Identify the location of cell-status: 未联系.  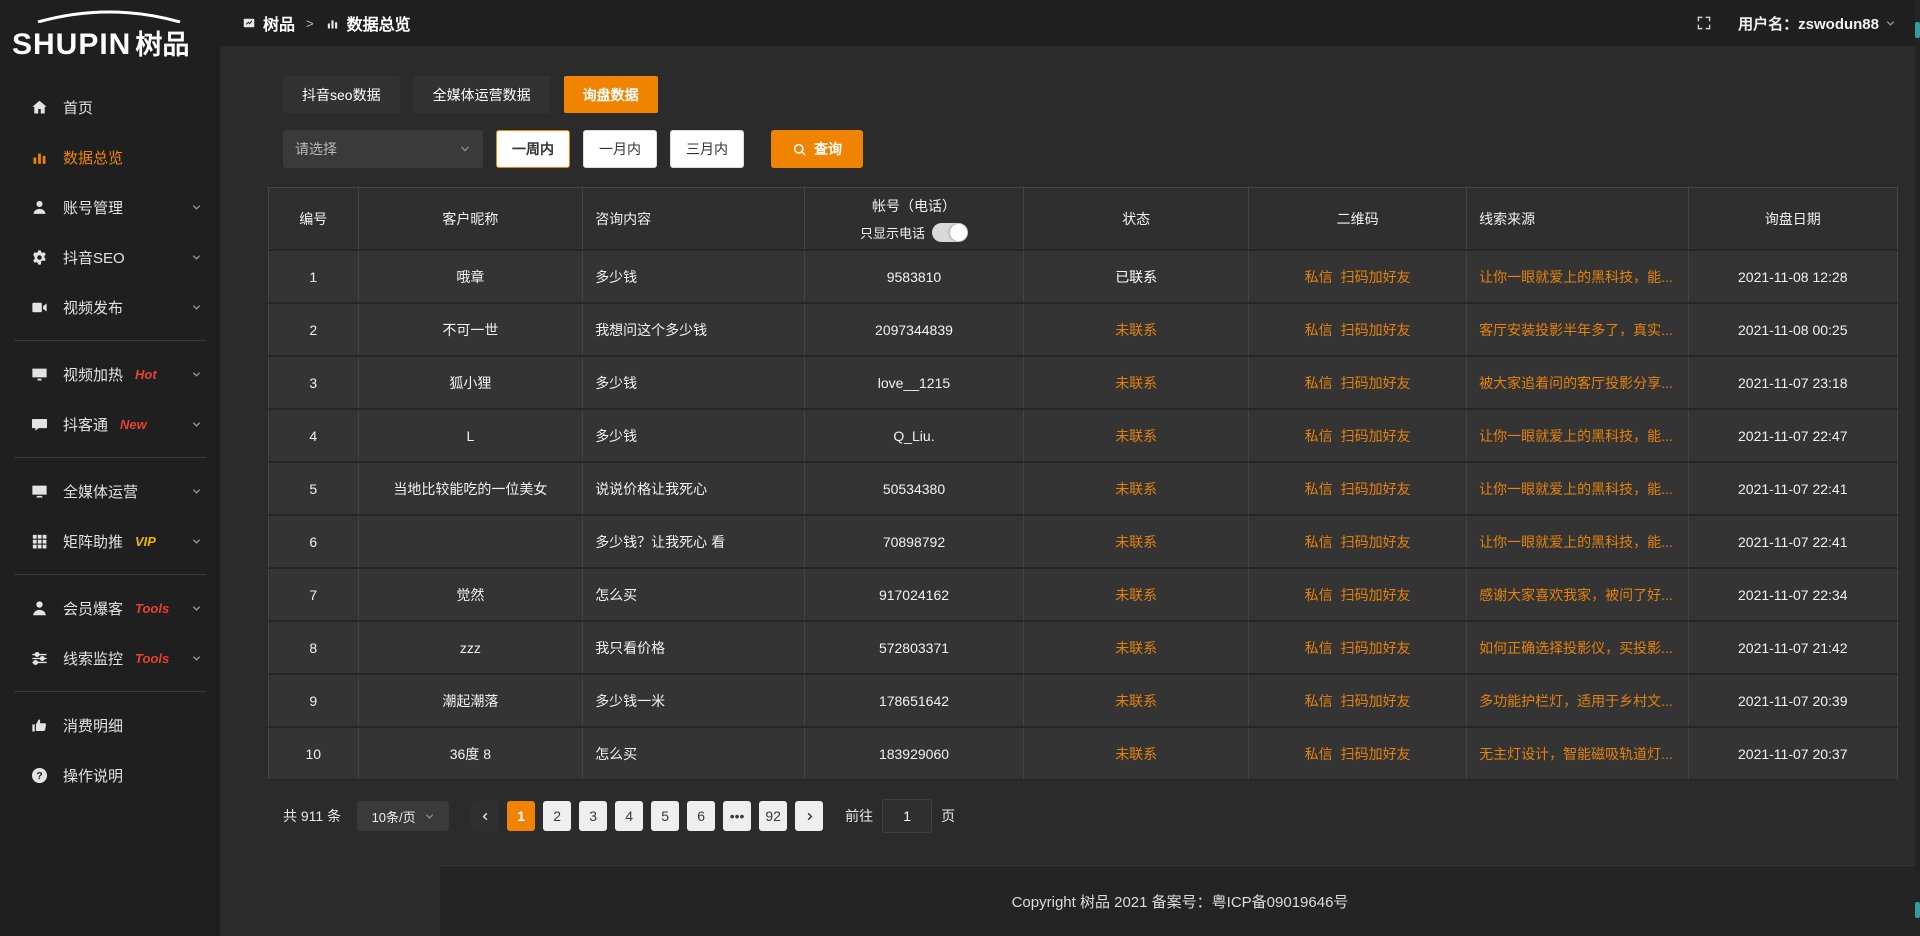
(1137, 541).